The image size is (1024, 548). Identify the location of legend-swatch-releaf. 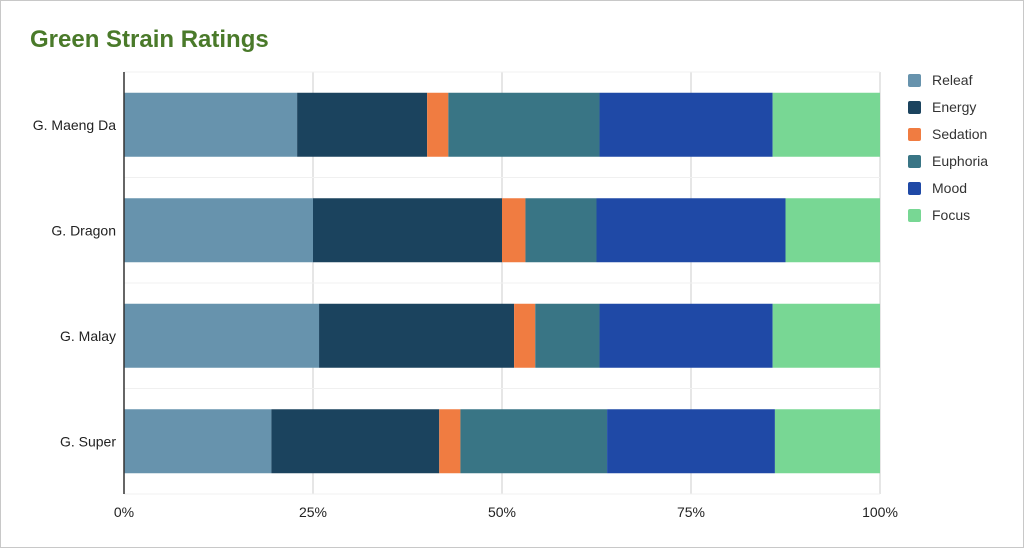
(914, 80).